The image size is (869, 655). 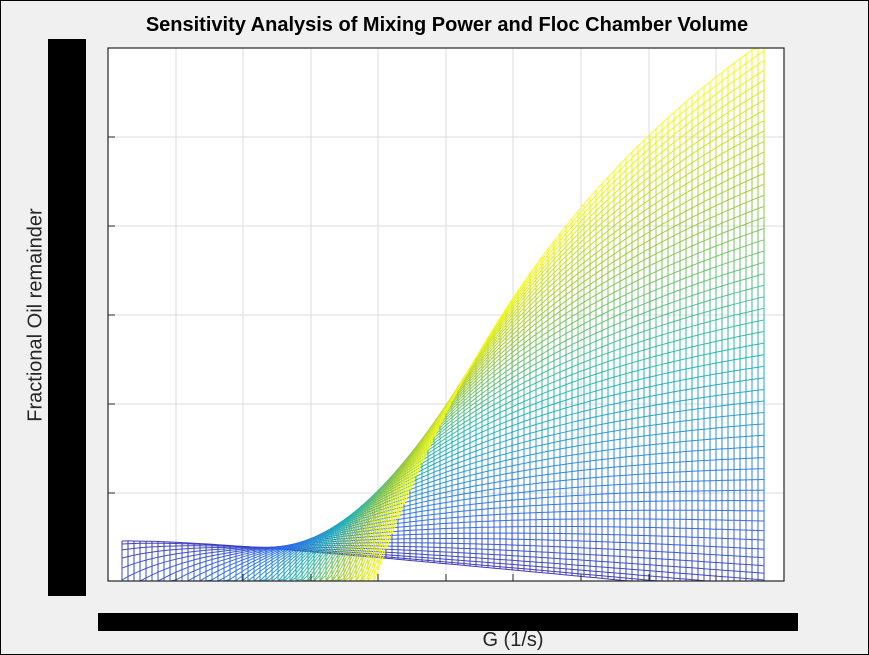 What do you see at coordinates (67, 317) in the screenshot?
I see `y-tick-labels-redaction` at bounding box center [67, 317].